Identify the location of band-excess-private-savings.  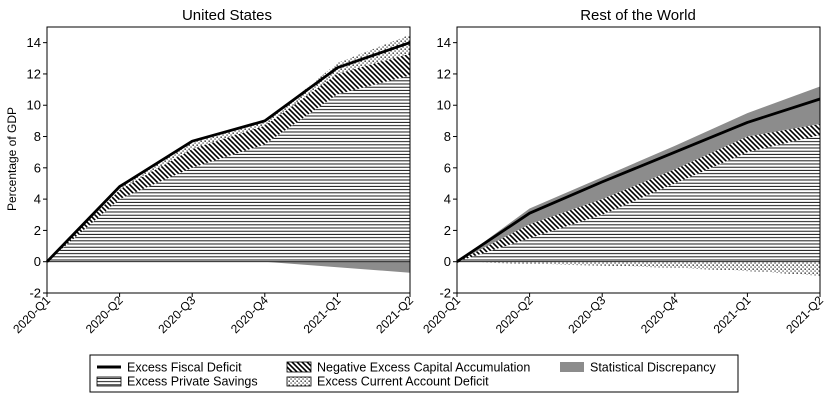
(638, 198).